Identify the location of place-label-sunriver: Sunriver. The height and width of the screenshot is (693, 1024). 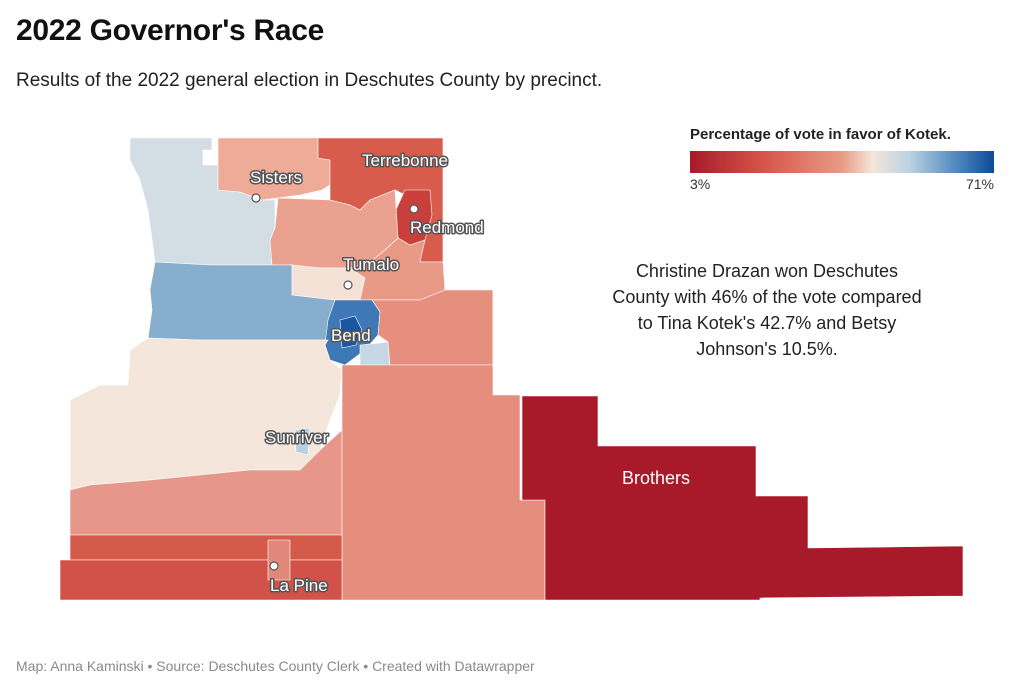
(297, 437).